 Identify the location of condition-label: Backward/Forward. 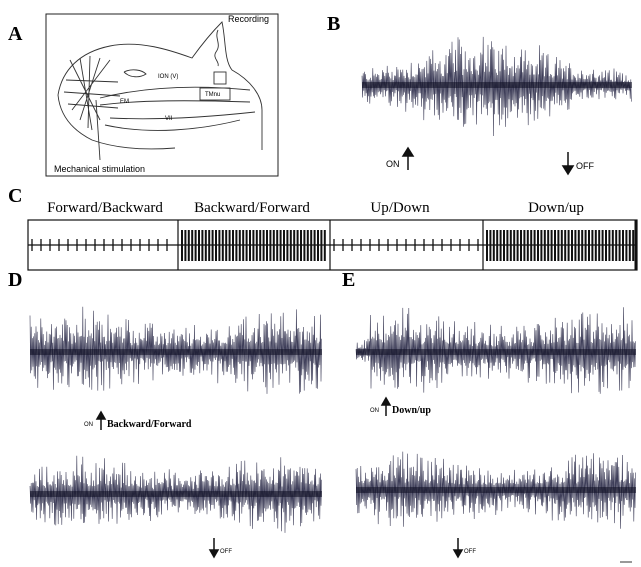
(252, 208).